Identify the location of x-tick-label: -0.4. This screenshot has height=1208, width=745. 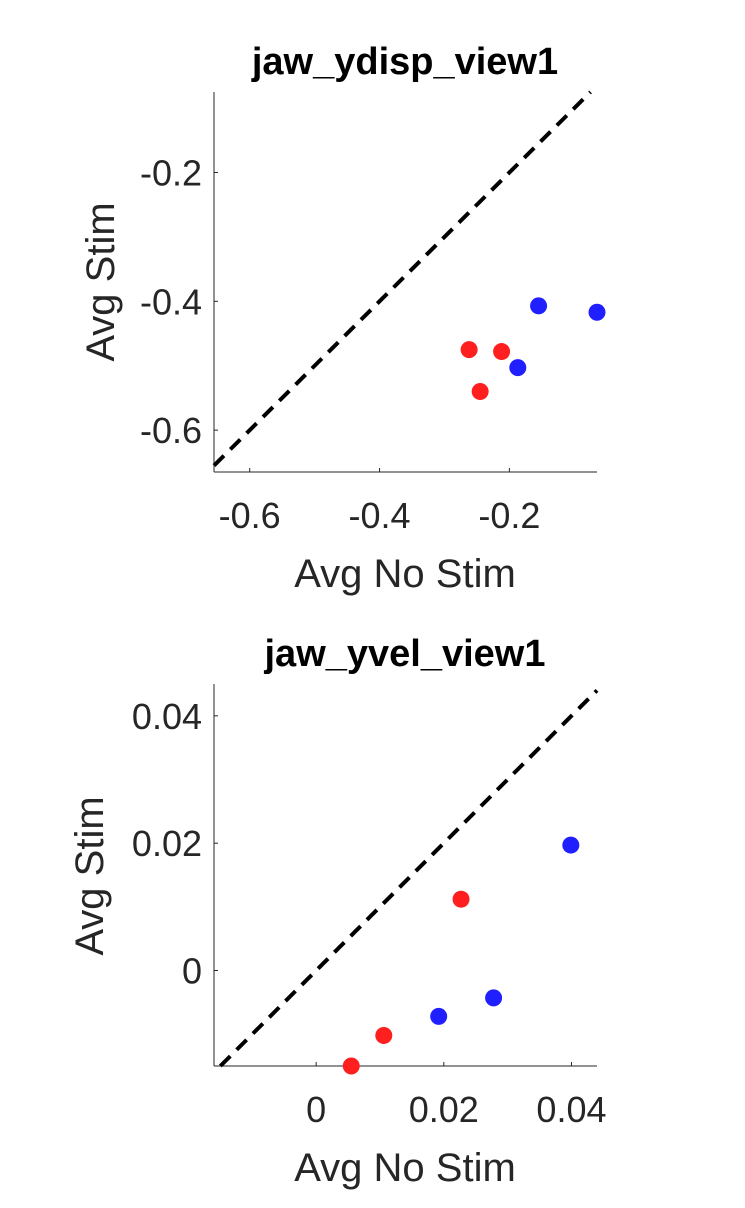
(380, 515).